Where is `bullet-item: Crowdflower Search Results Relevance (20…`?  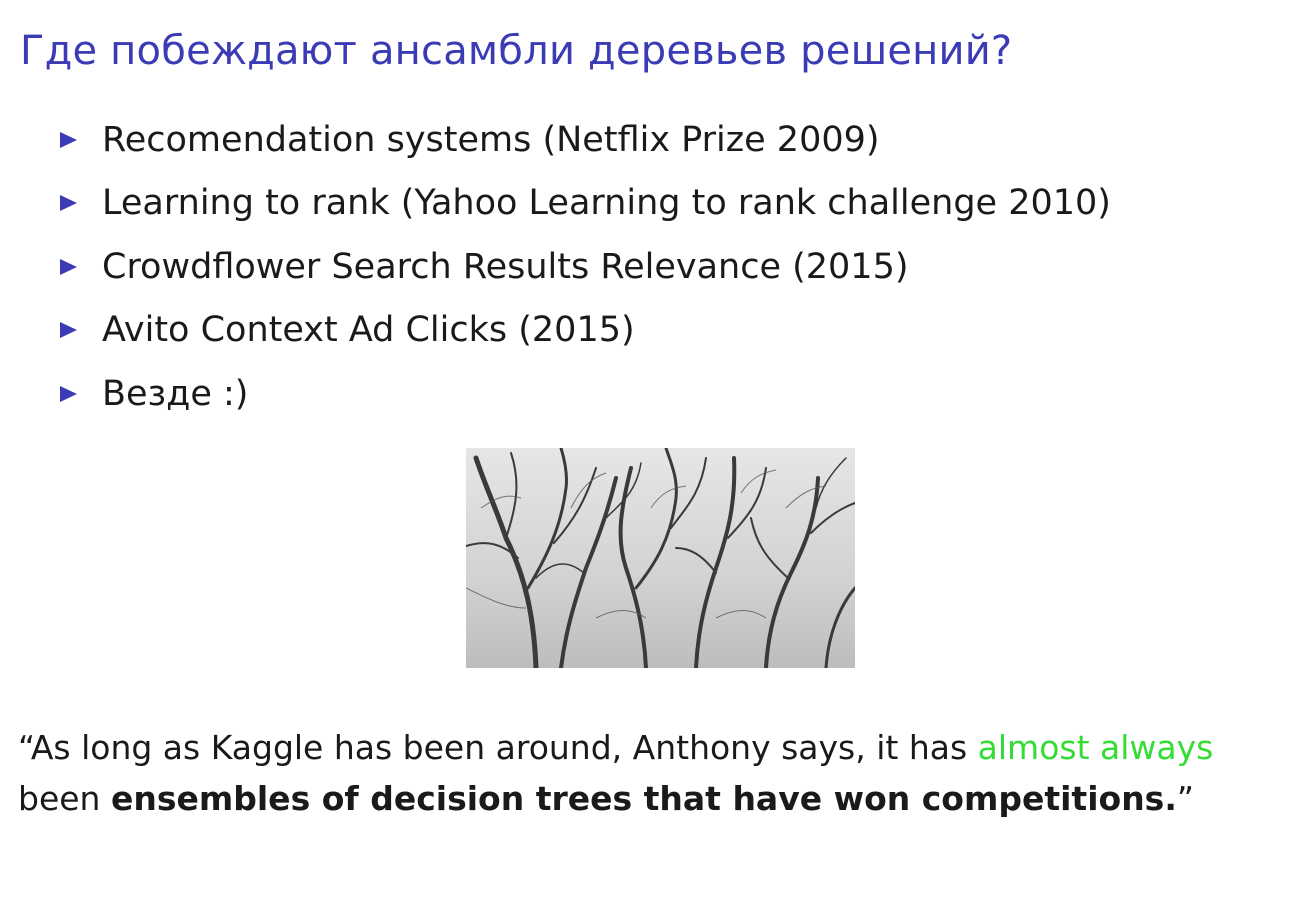 bullet-item: Crowdflower Search Results Relevance (20… is located at coordinates (585, 267).